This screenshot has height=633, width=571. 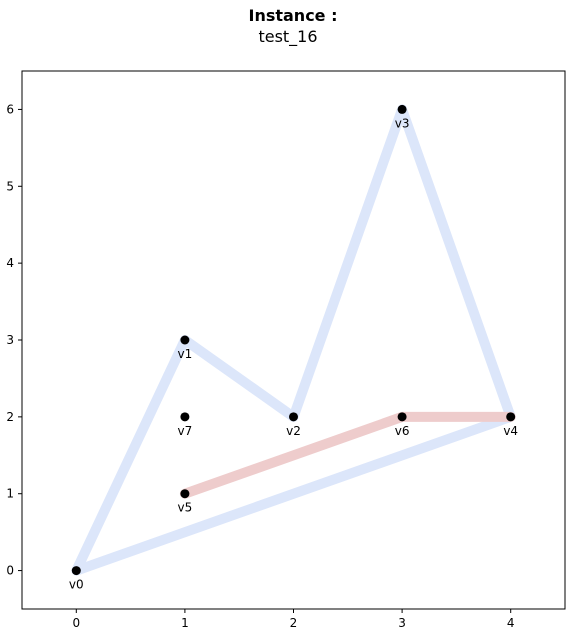 I want to click on x-tick-label-2: 2, so click(x=294, y=623).